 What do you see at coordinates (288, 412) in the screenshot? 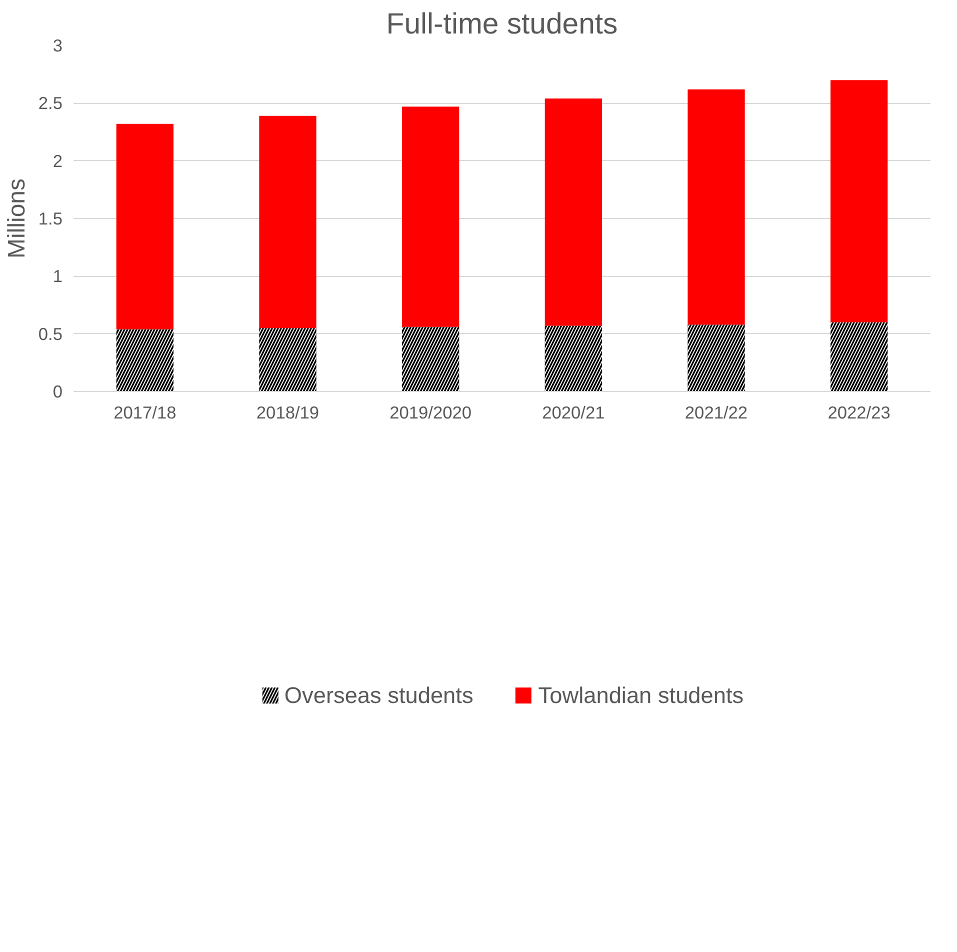
I see `x-tick-label: 2018/19` at bounding box center [288, 412].